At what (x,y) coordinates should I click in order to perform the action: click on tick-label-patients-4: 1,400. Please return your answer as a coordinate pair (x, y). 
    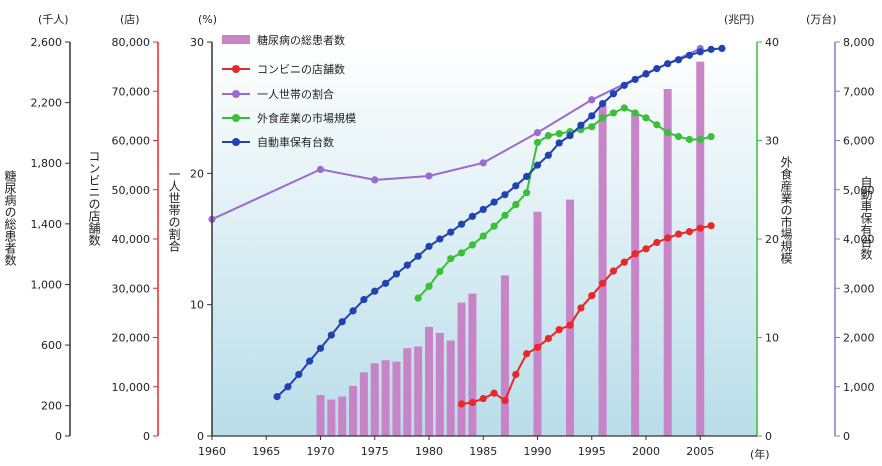
    Looking at the image, I should click on (47, 224).